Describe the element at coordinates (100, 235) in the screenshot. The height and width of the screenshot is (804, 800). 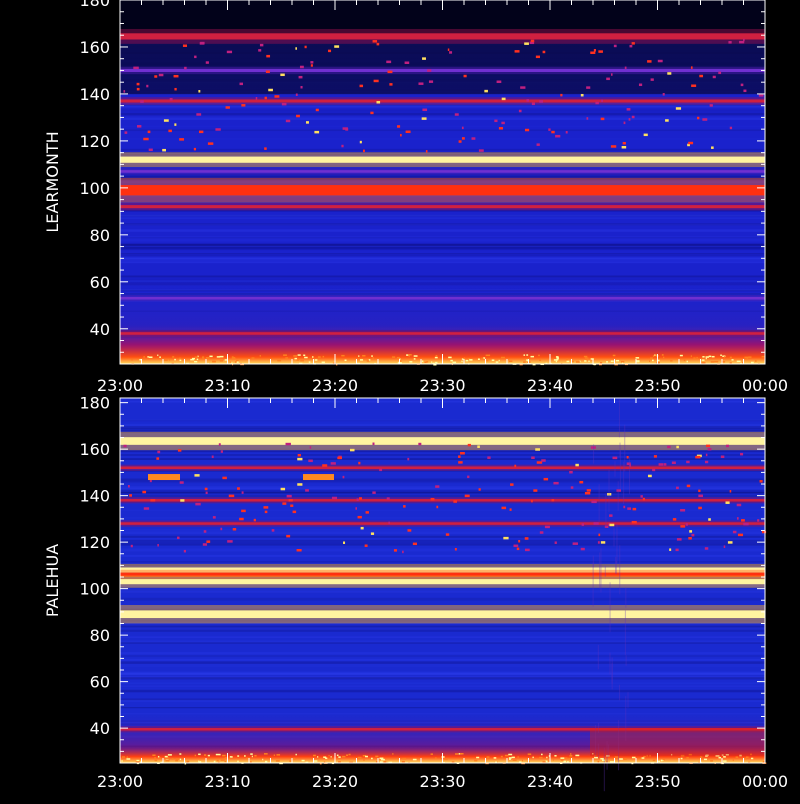
I see `y-tick-label: 80` at that location.